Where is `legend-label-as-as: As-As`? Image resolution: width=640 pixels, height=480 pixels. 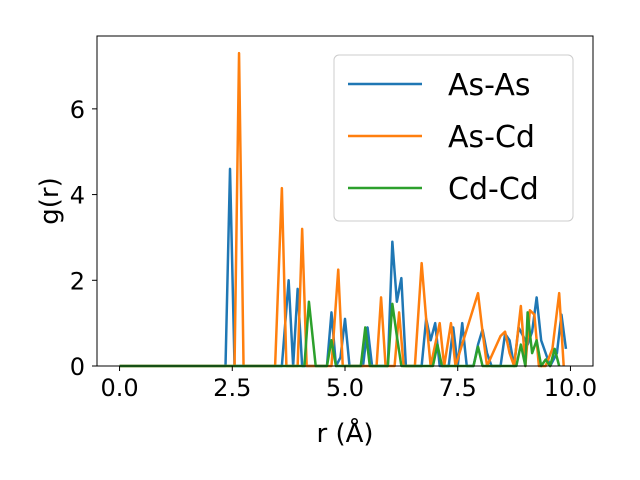 legend-label-as-as: As-As is located at coordinates (489, 85).